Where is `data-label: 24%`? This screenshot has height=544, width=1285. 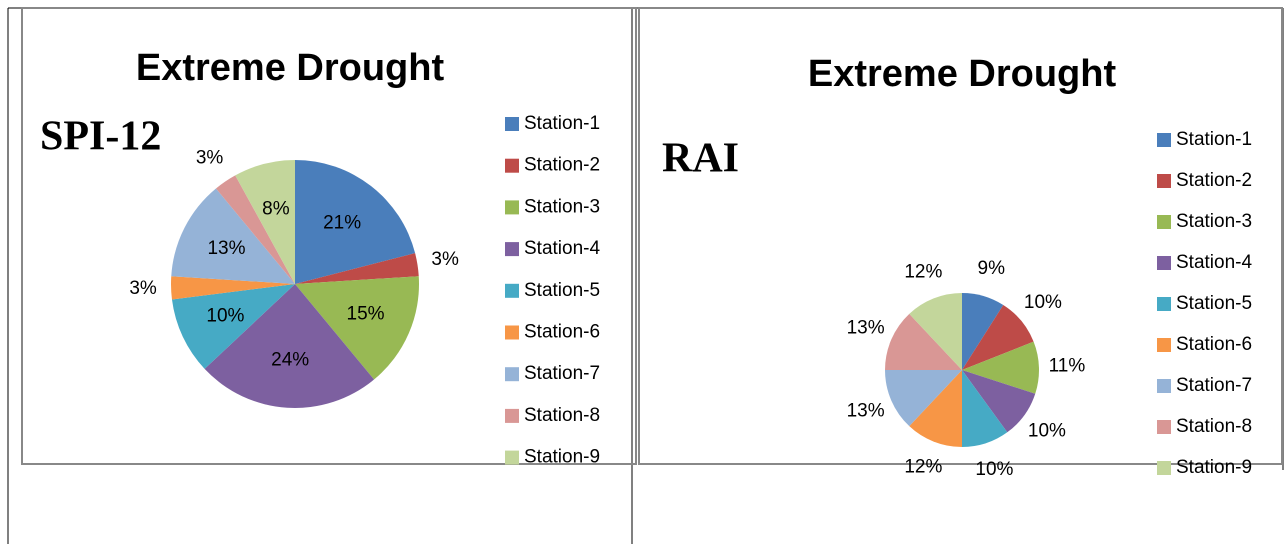 data-label: 24% is located at coordinates (290, 360).